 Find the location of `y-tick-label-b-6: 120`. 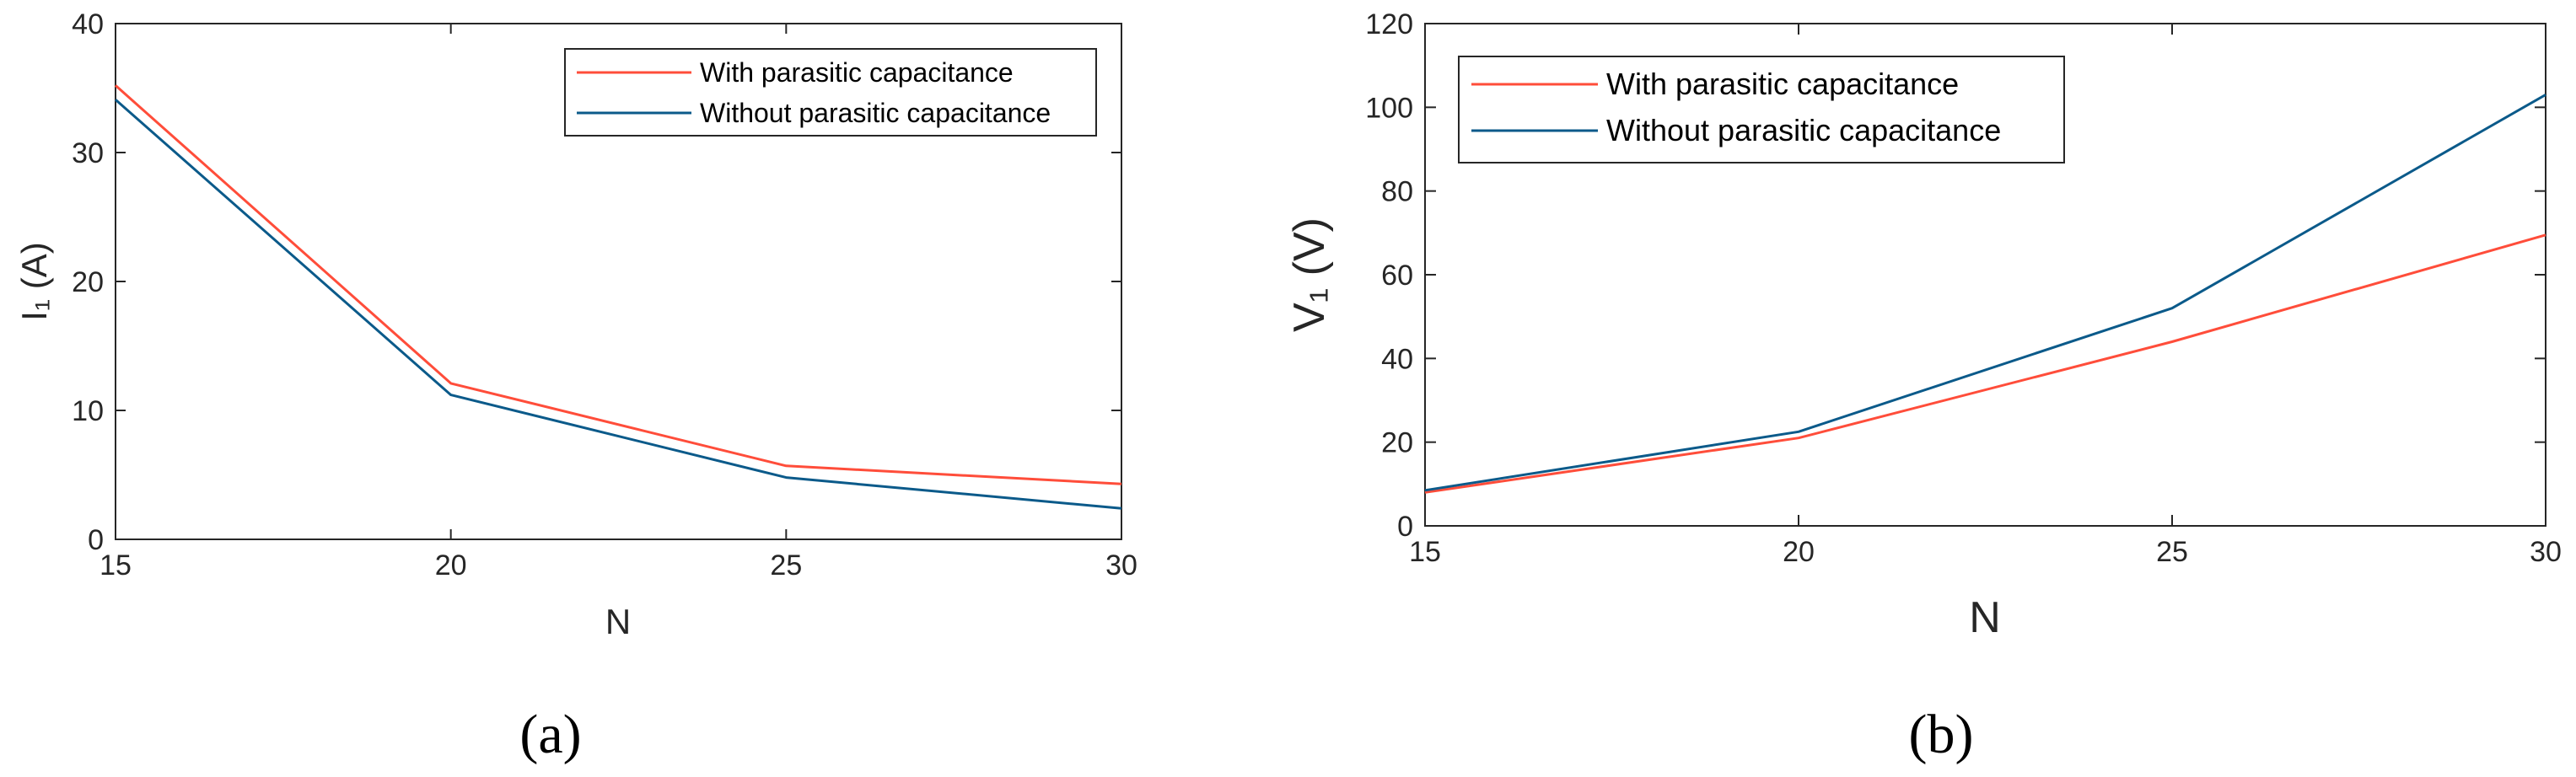

y-tick-label-b-6: 120 is located at coordinates (1389, 24).